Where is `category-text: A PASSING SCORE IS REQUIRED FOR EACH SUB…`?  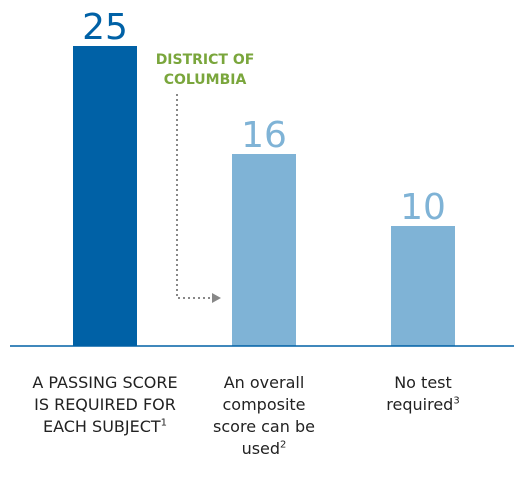 category-text: A PASSING SCORE IS REQUIRED FOR EACH SUB… is located at coordinates (105, 404).